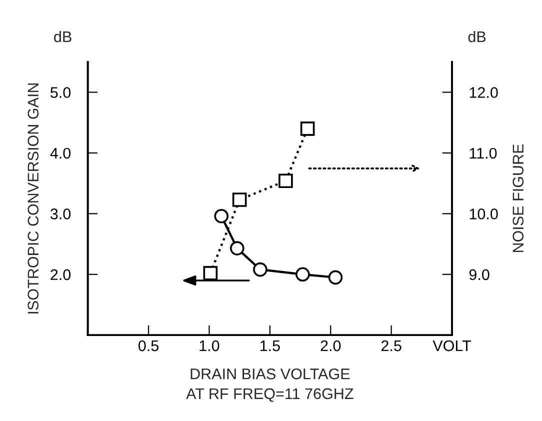 The width and height of the screenshot is (542, 421). Describe the element at coordinates (452, 346) in the screenshot. I see `x-tick-label: VOLT` at that location.